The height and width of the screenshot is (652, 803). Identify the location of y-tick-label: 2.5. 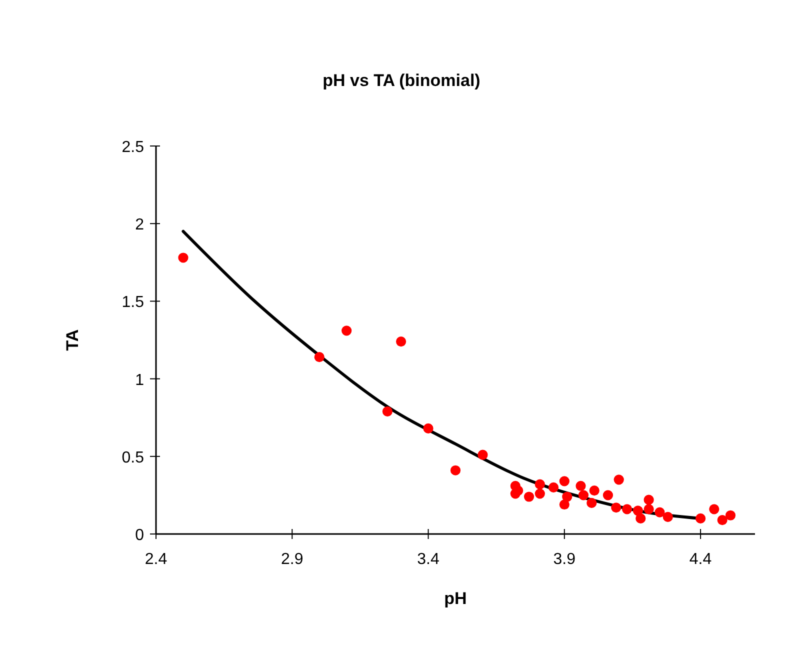
(133, 147).